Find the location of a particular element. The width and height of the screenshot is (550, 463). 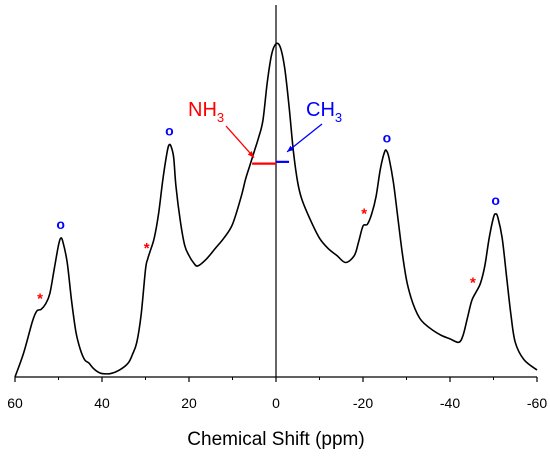

annotation-segments is located at coordinates (271, 162).